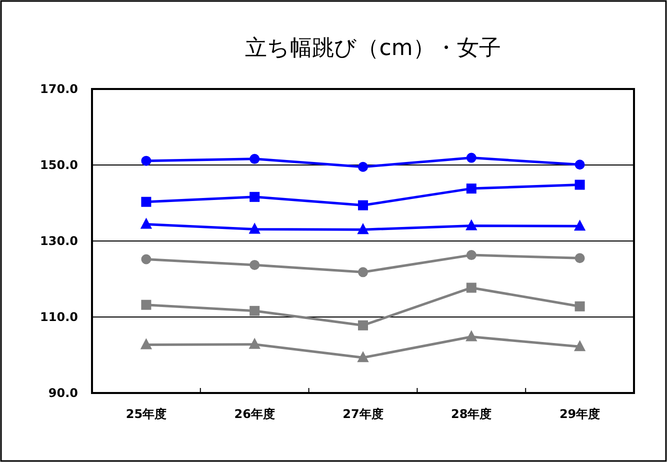 This screenshot has width=668, height=463. I want to click on y-tick-label: 90.0, so click(63, 393).